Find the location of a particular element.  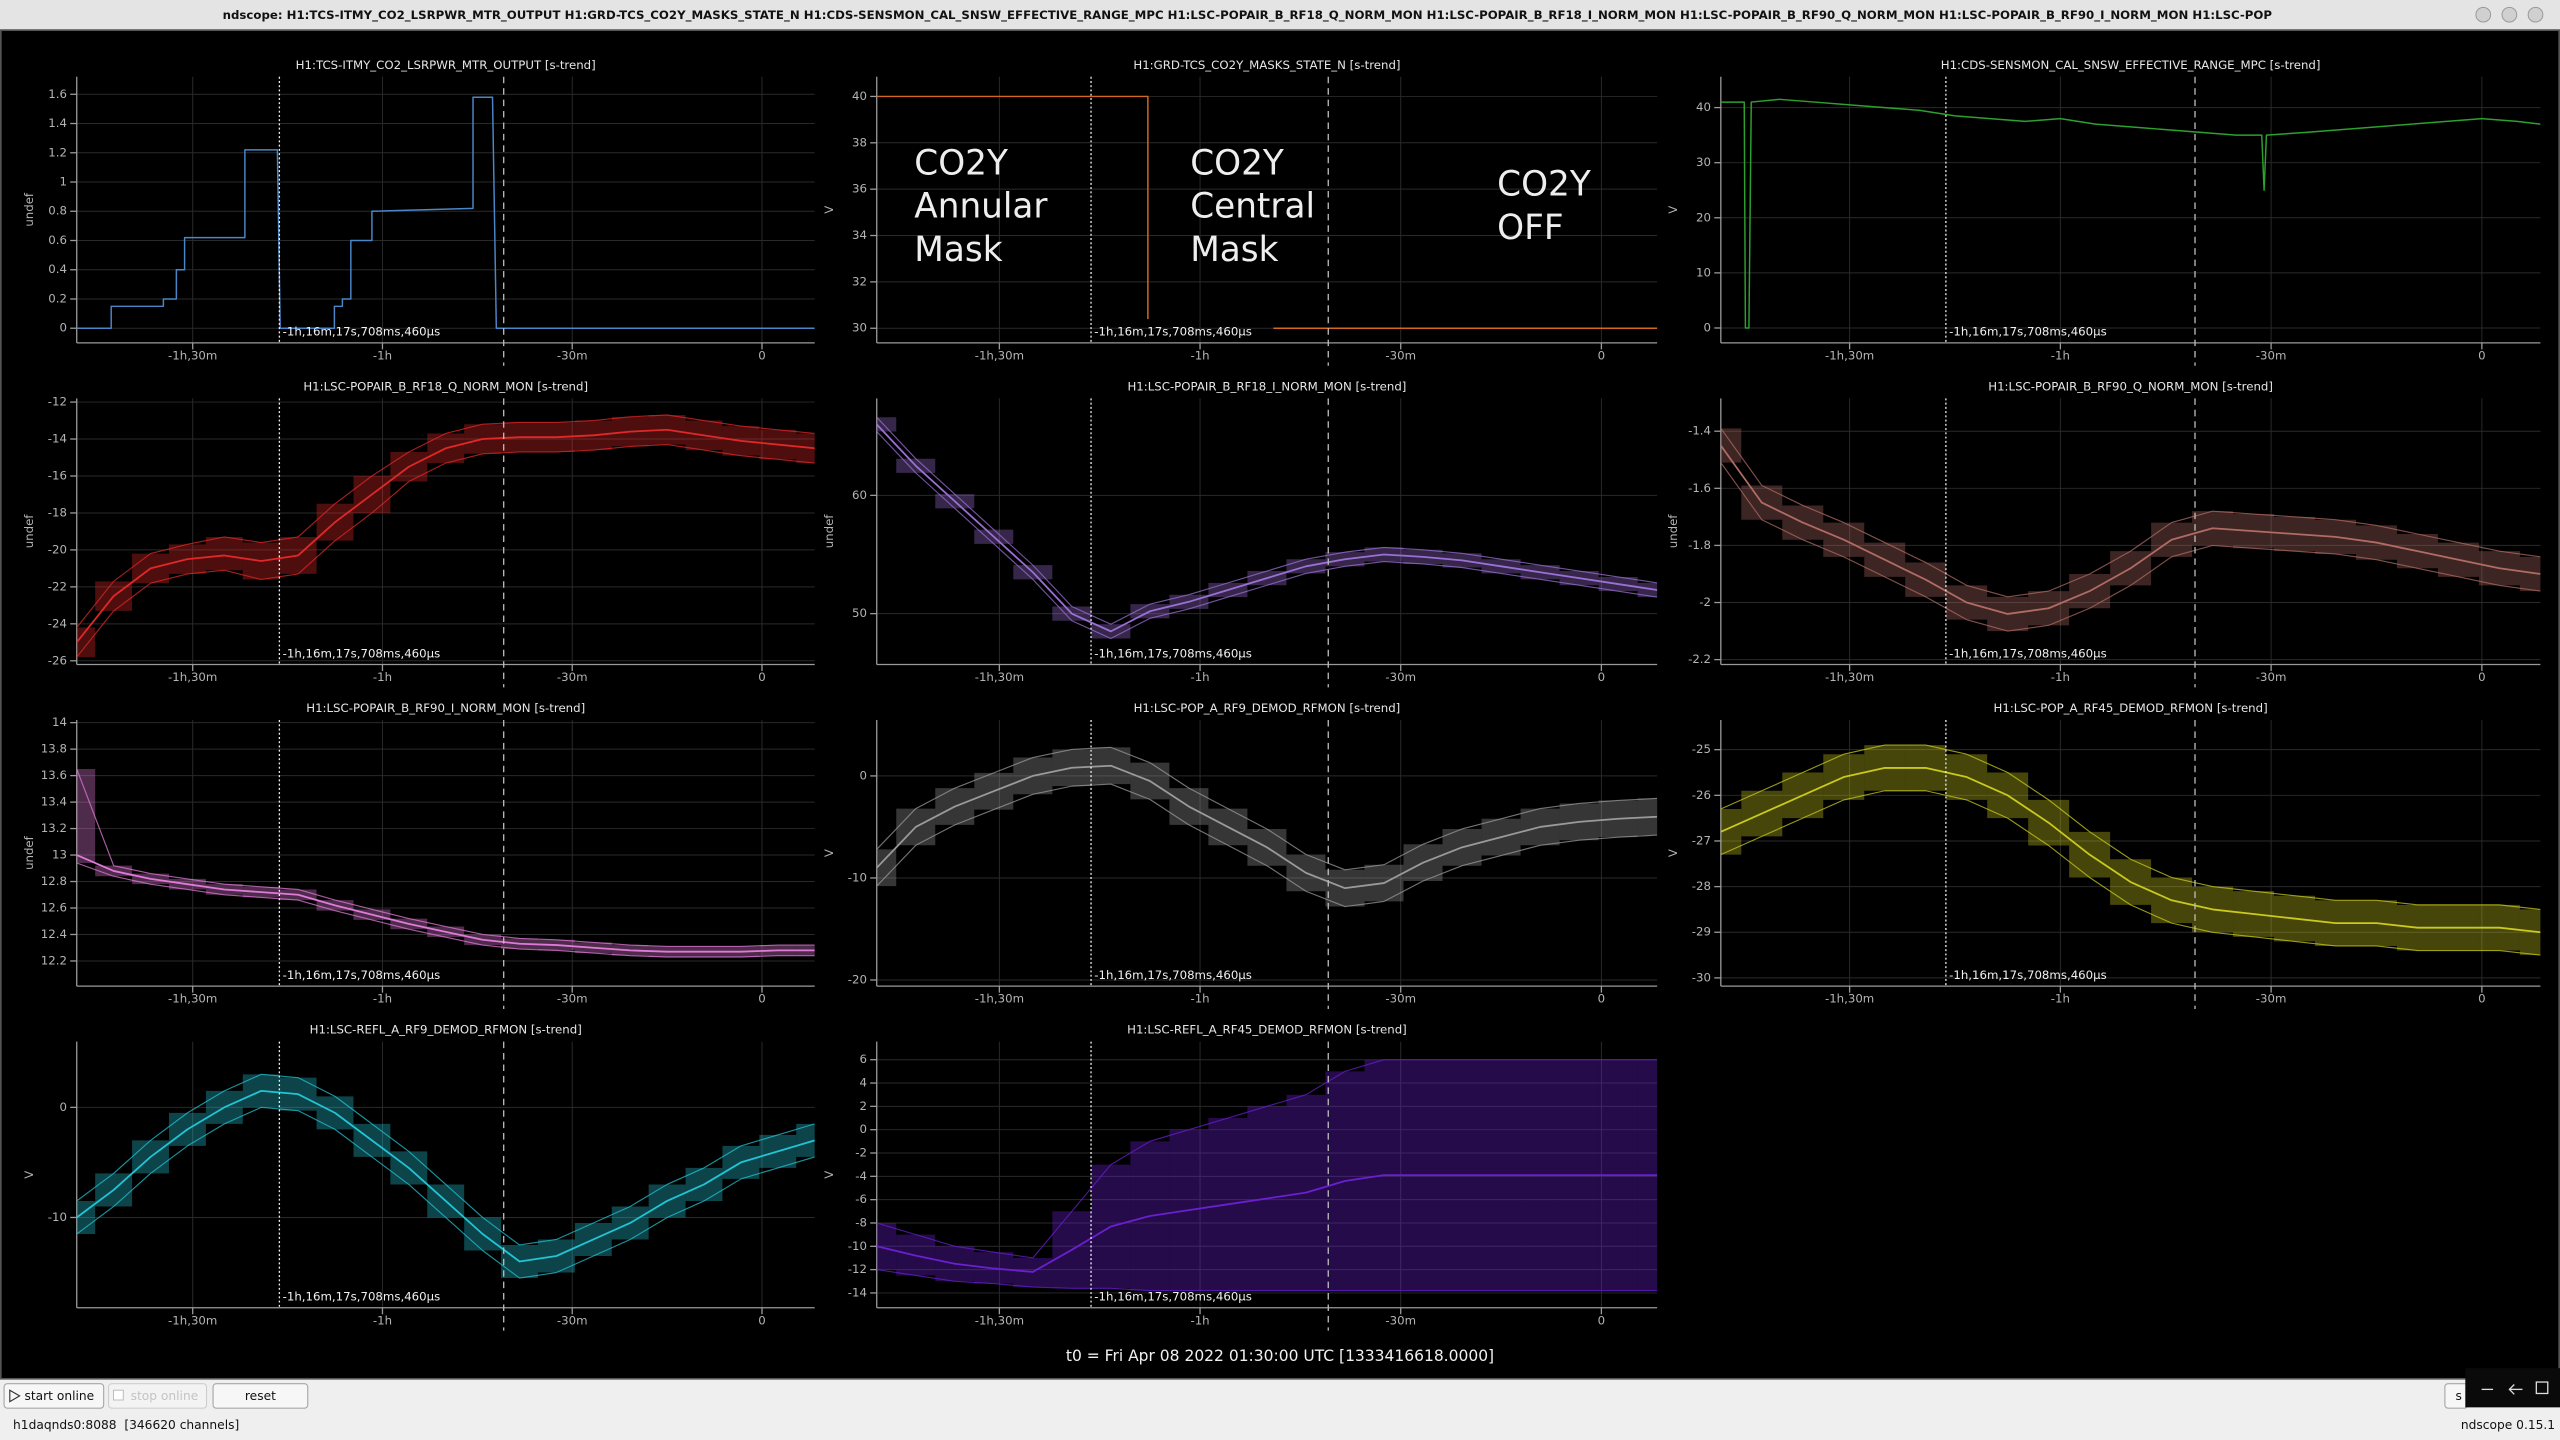

y-tick-label: -20 is located at coordinates (857, 980).